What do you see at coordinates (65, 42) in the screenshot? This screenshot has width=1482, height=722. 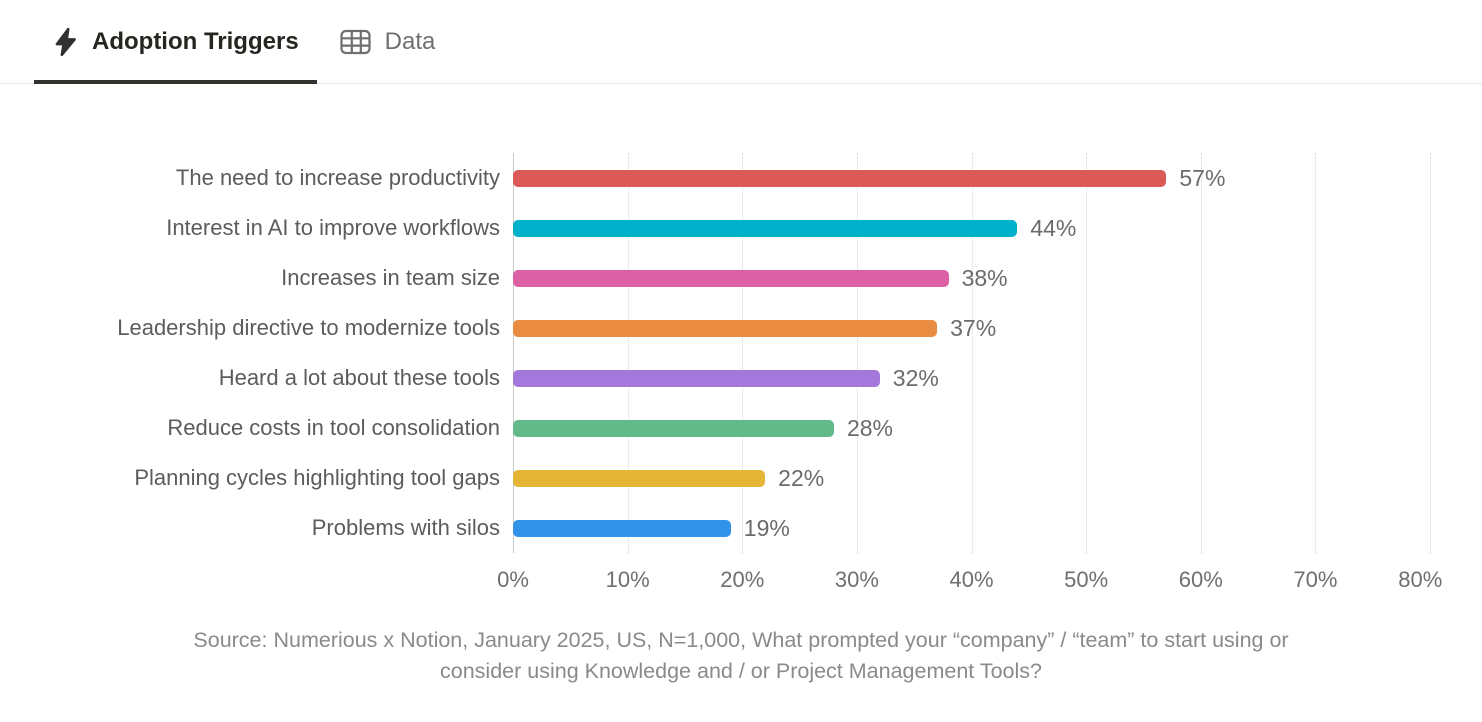 I see `lightning-bolt-icon` at bounding box center [65, 42].